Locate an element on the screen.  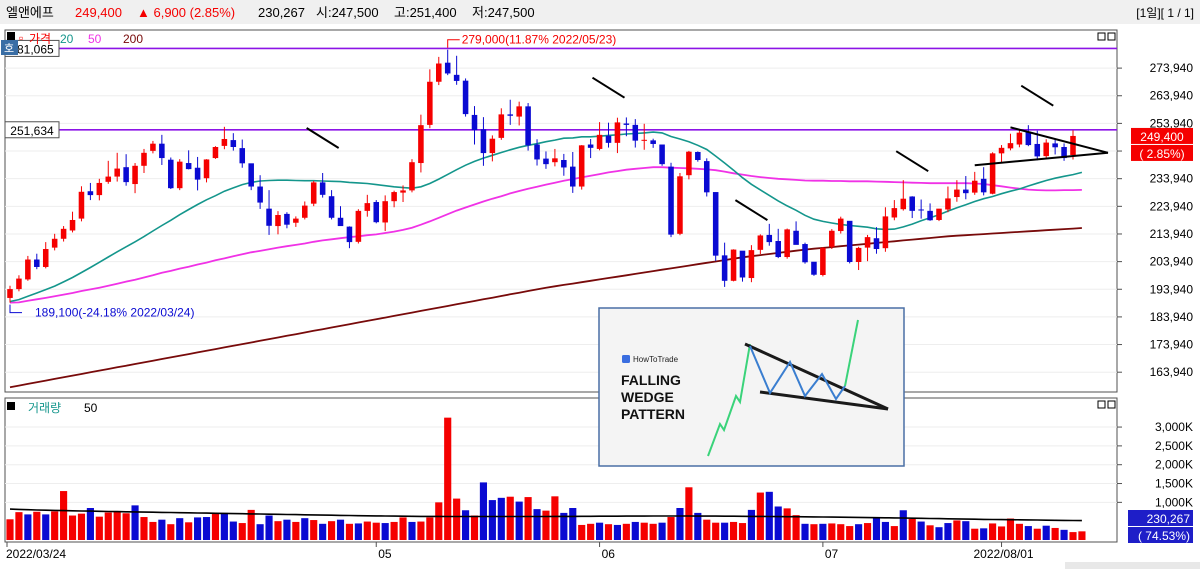
level-label: 251,634 is located at coordinates (32, 131).